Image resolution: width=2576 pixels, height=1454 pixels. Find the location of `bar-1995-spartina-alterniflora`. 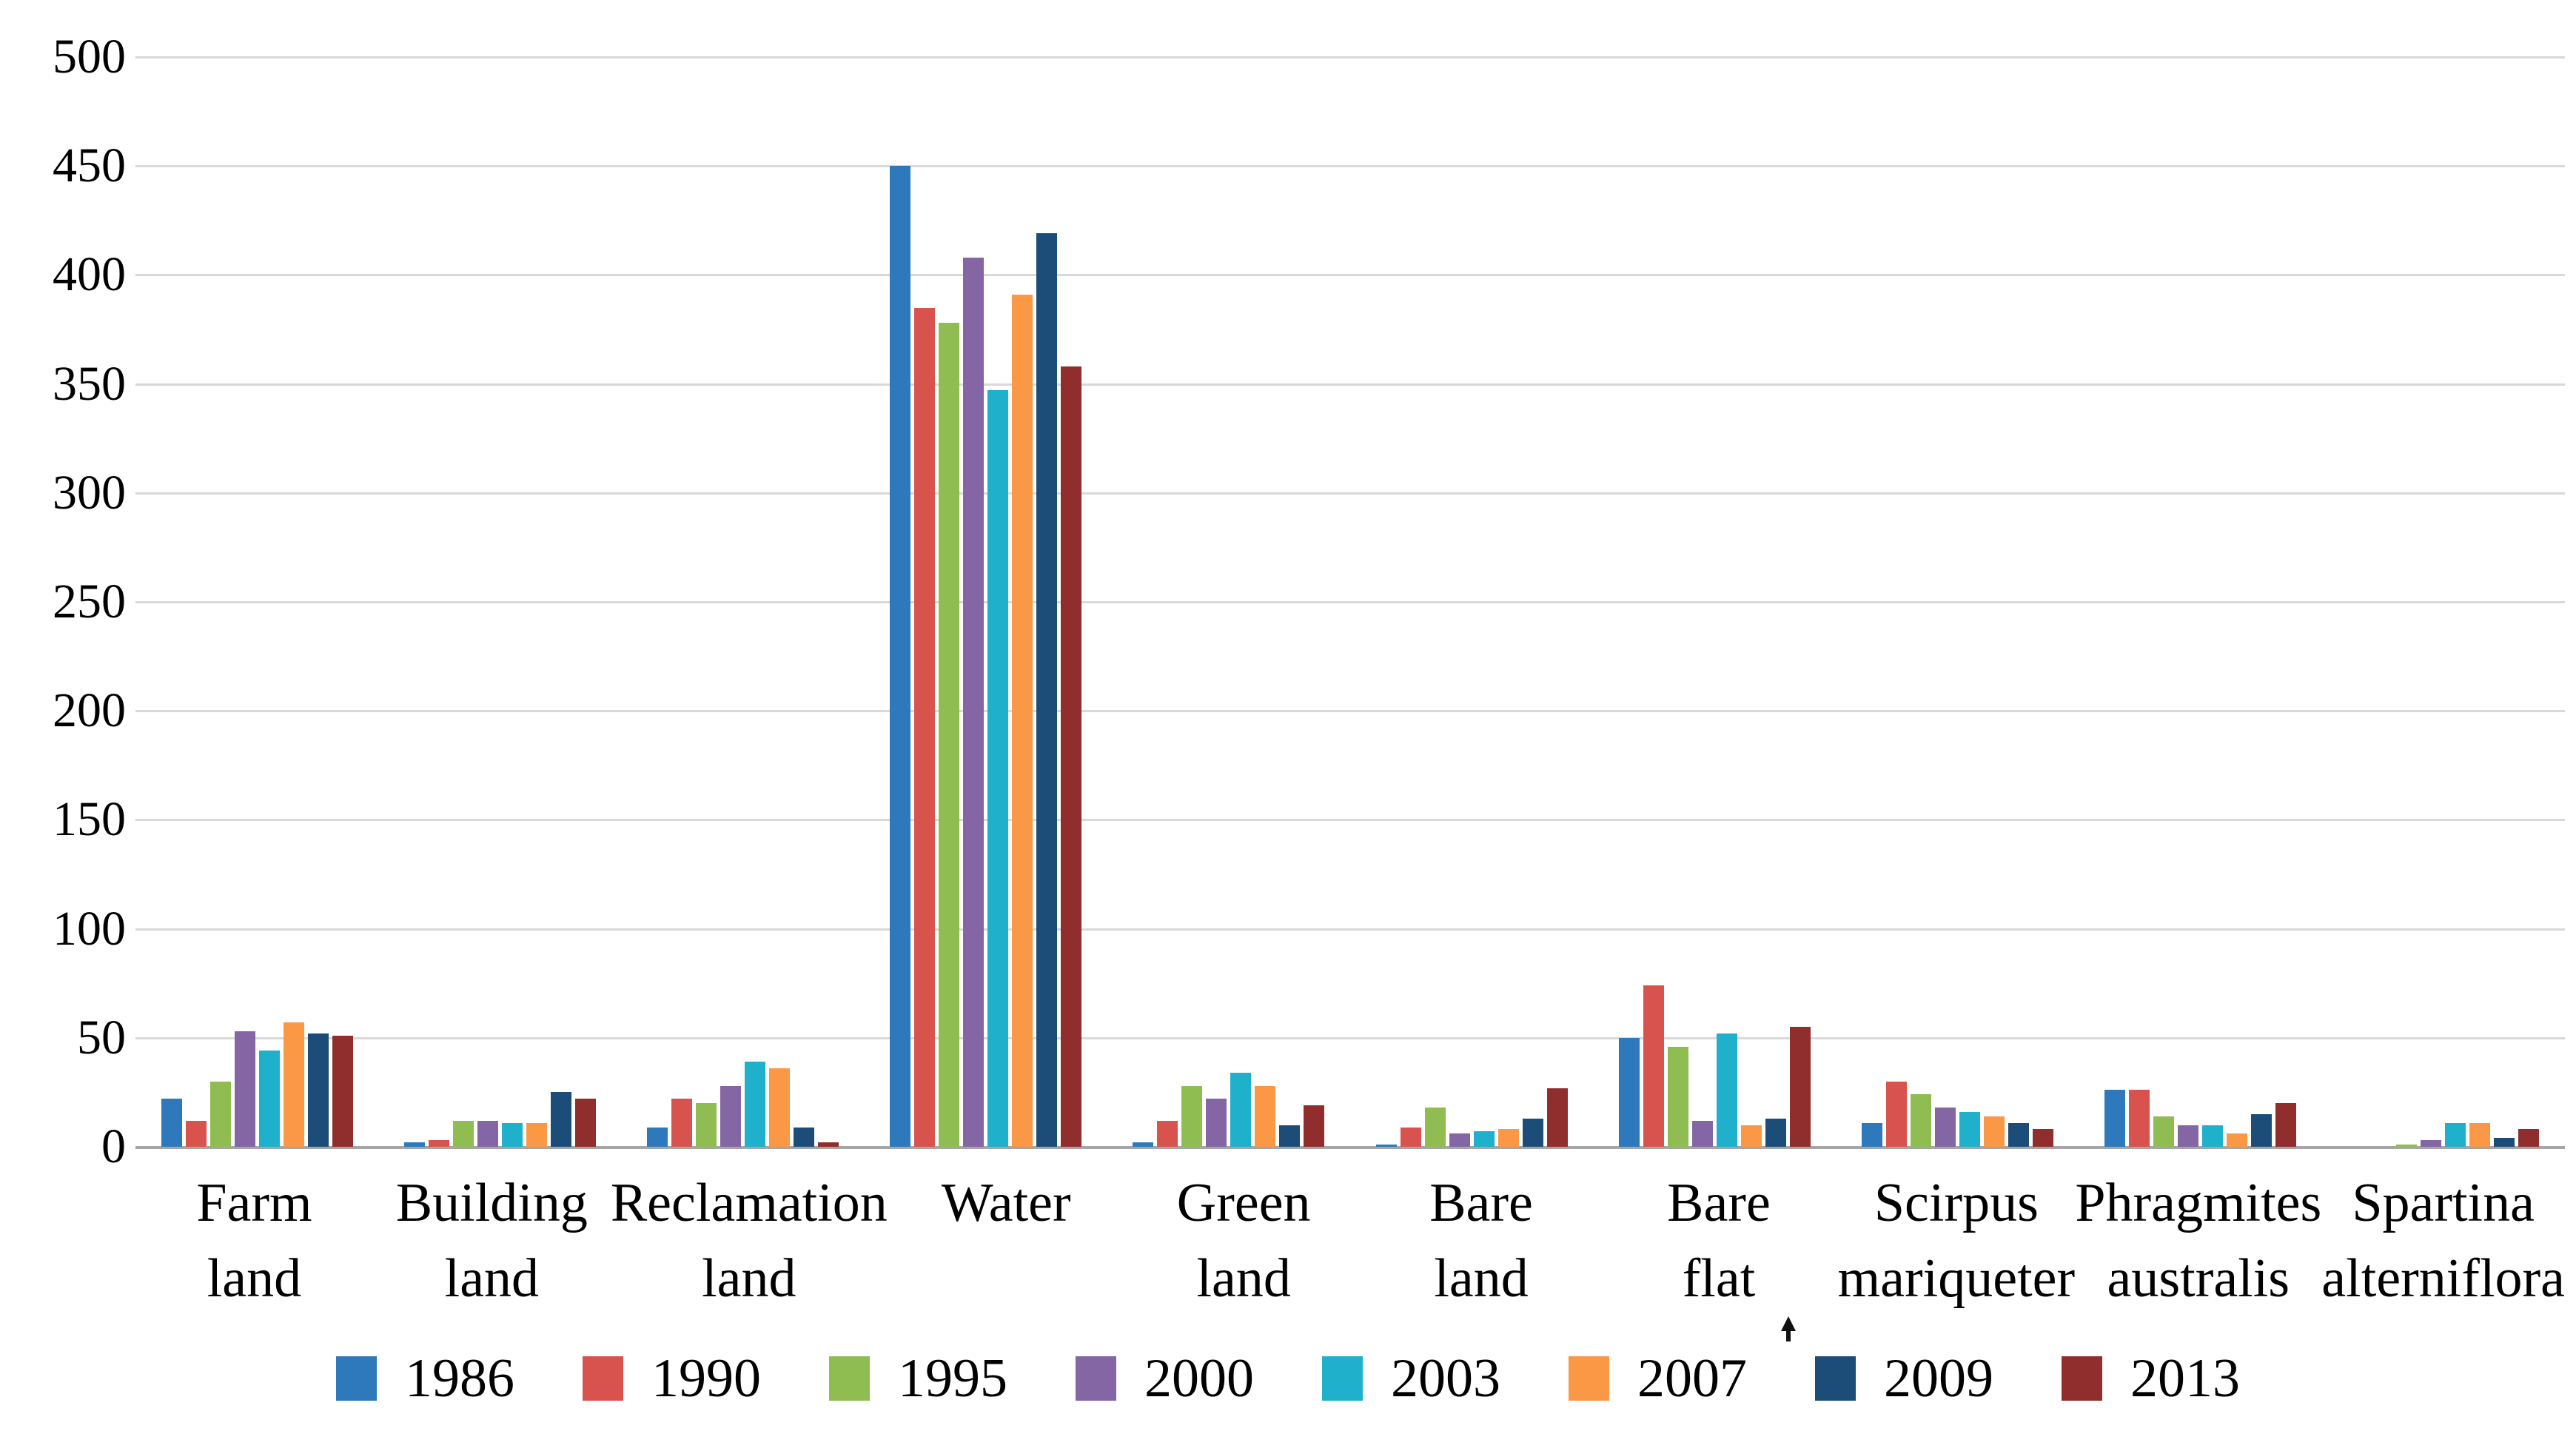

bar-1995-spartina-alterniflora is located at coordinates (2407, 1146).